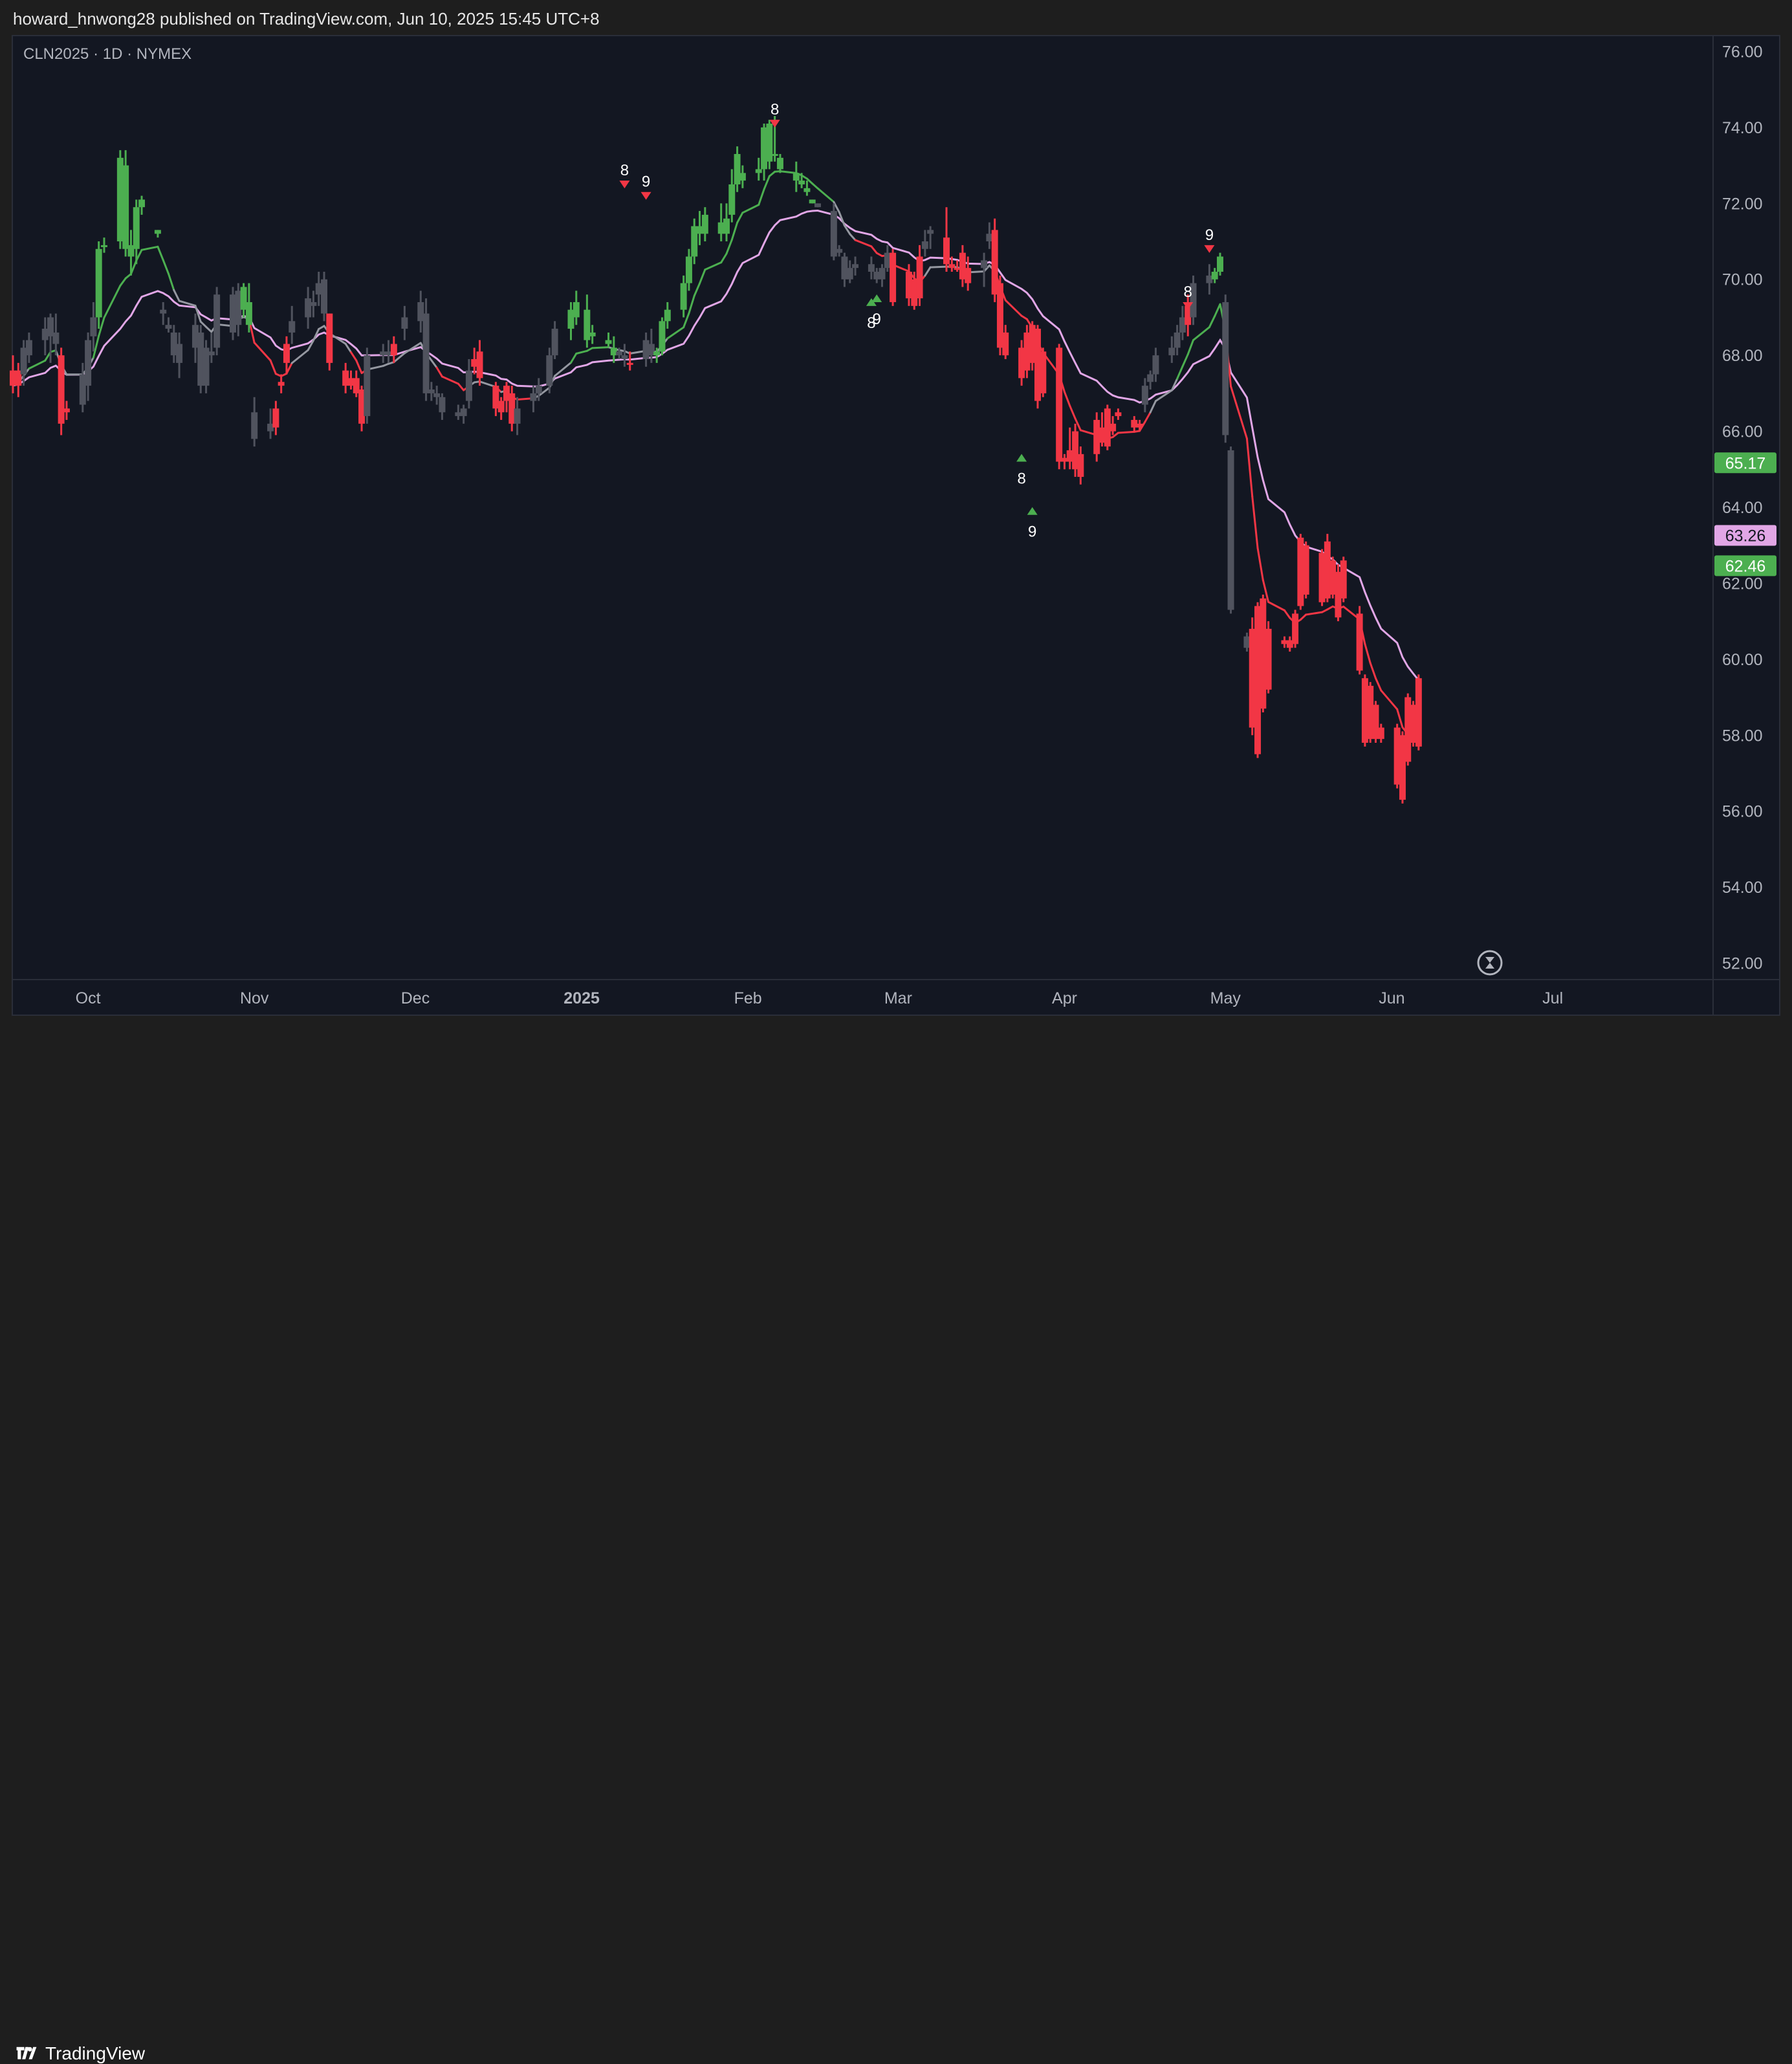 The width and height of the screenshot is (1792, 2064). I want to click on buy-signal-marker: 9, so click(876, 311).